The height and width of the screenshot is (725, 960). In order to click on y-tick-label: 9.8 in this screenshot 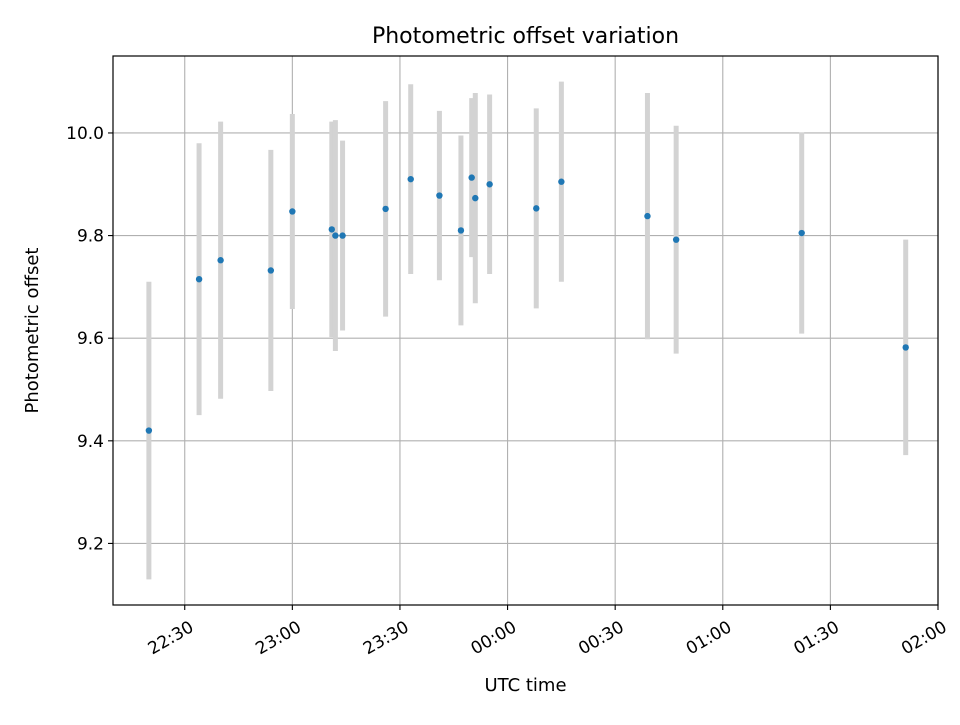, I will do `click(90, 237)`.